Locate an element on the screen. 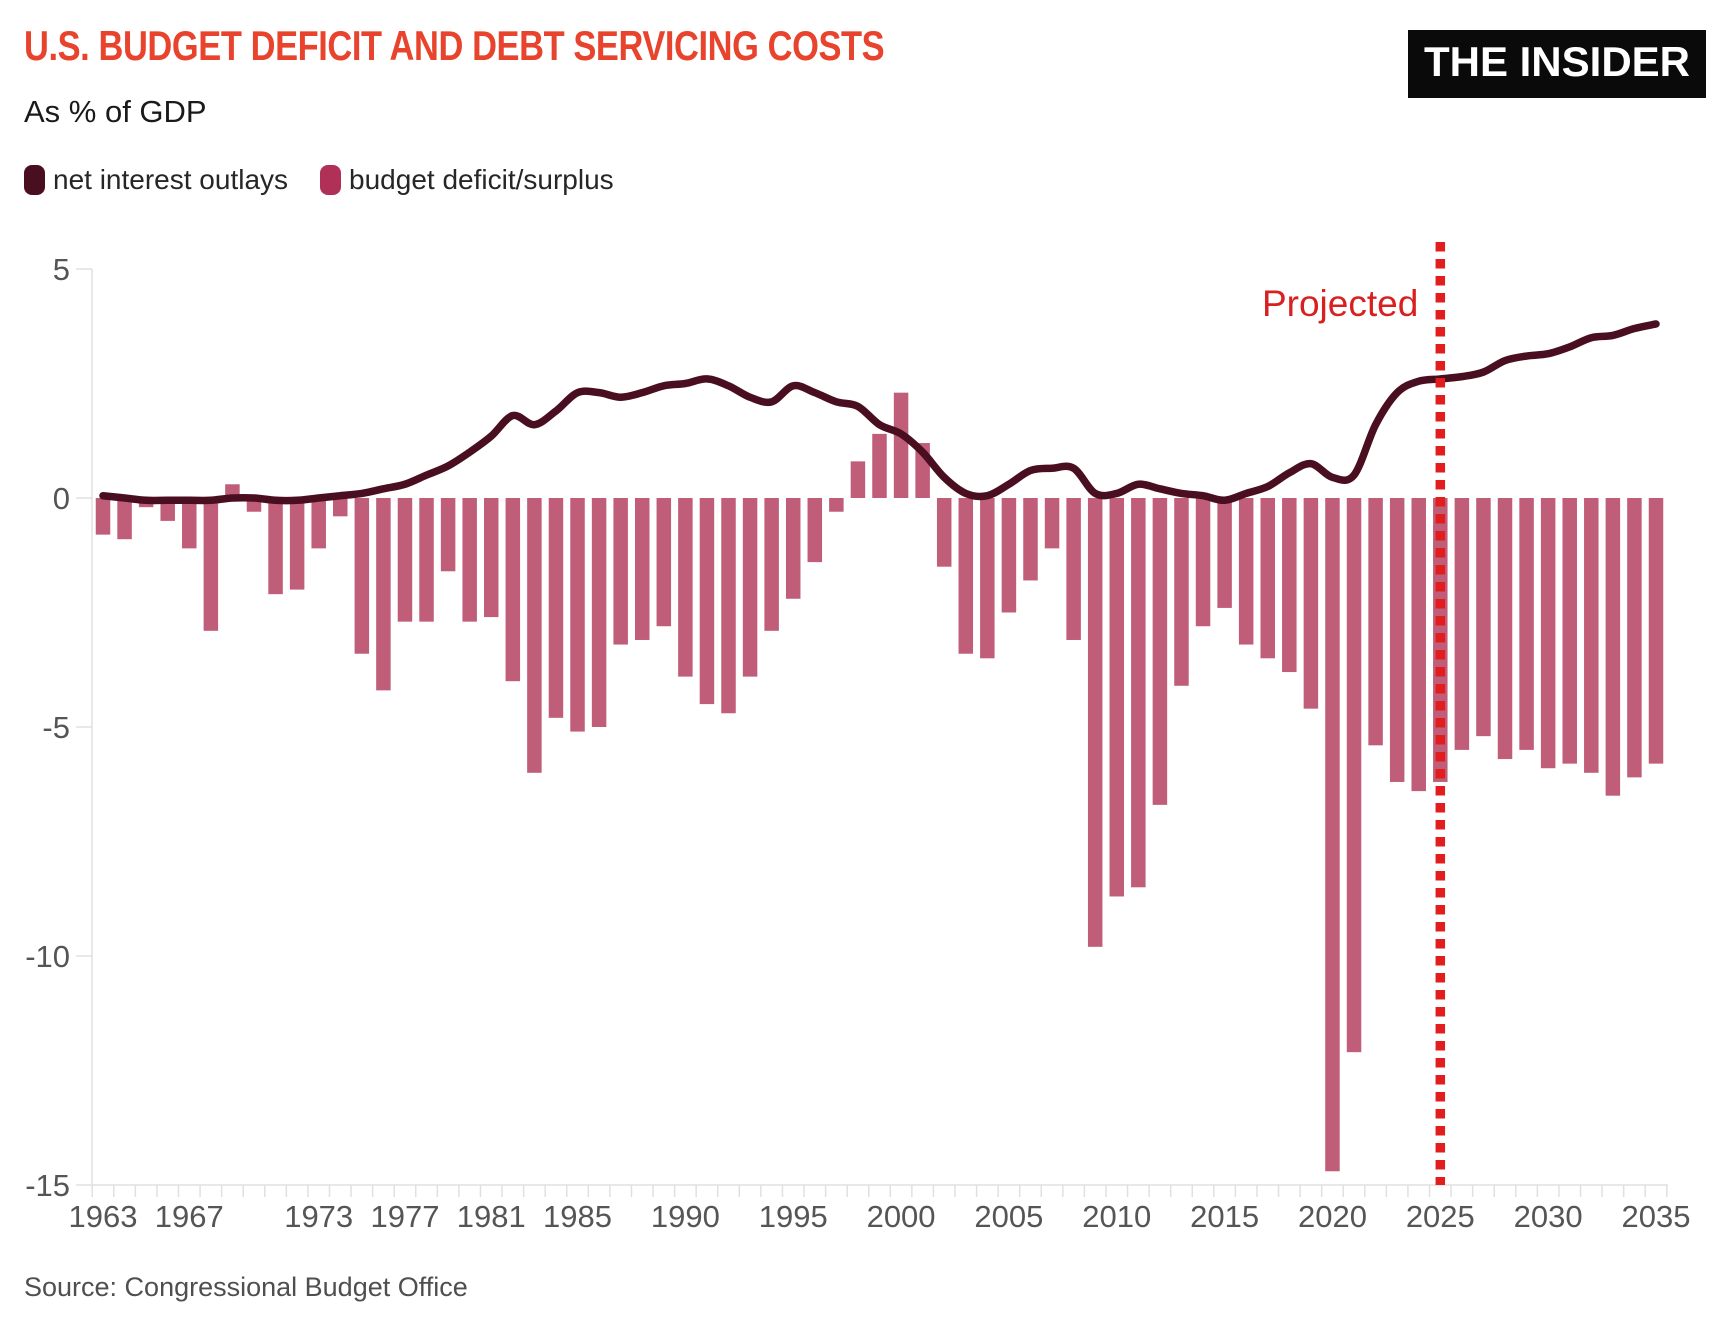 This screenshot has height=1333, width=1732. deficit-bar-2016 is located at coordinates (1246, 571).